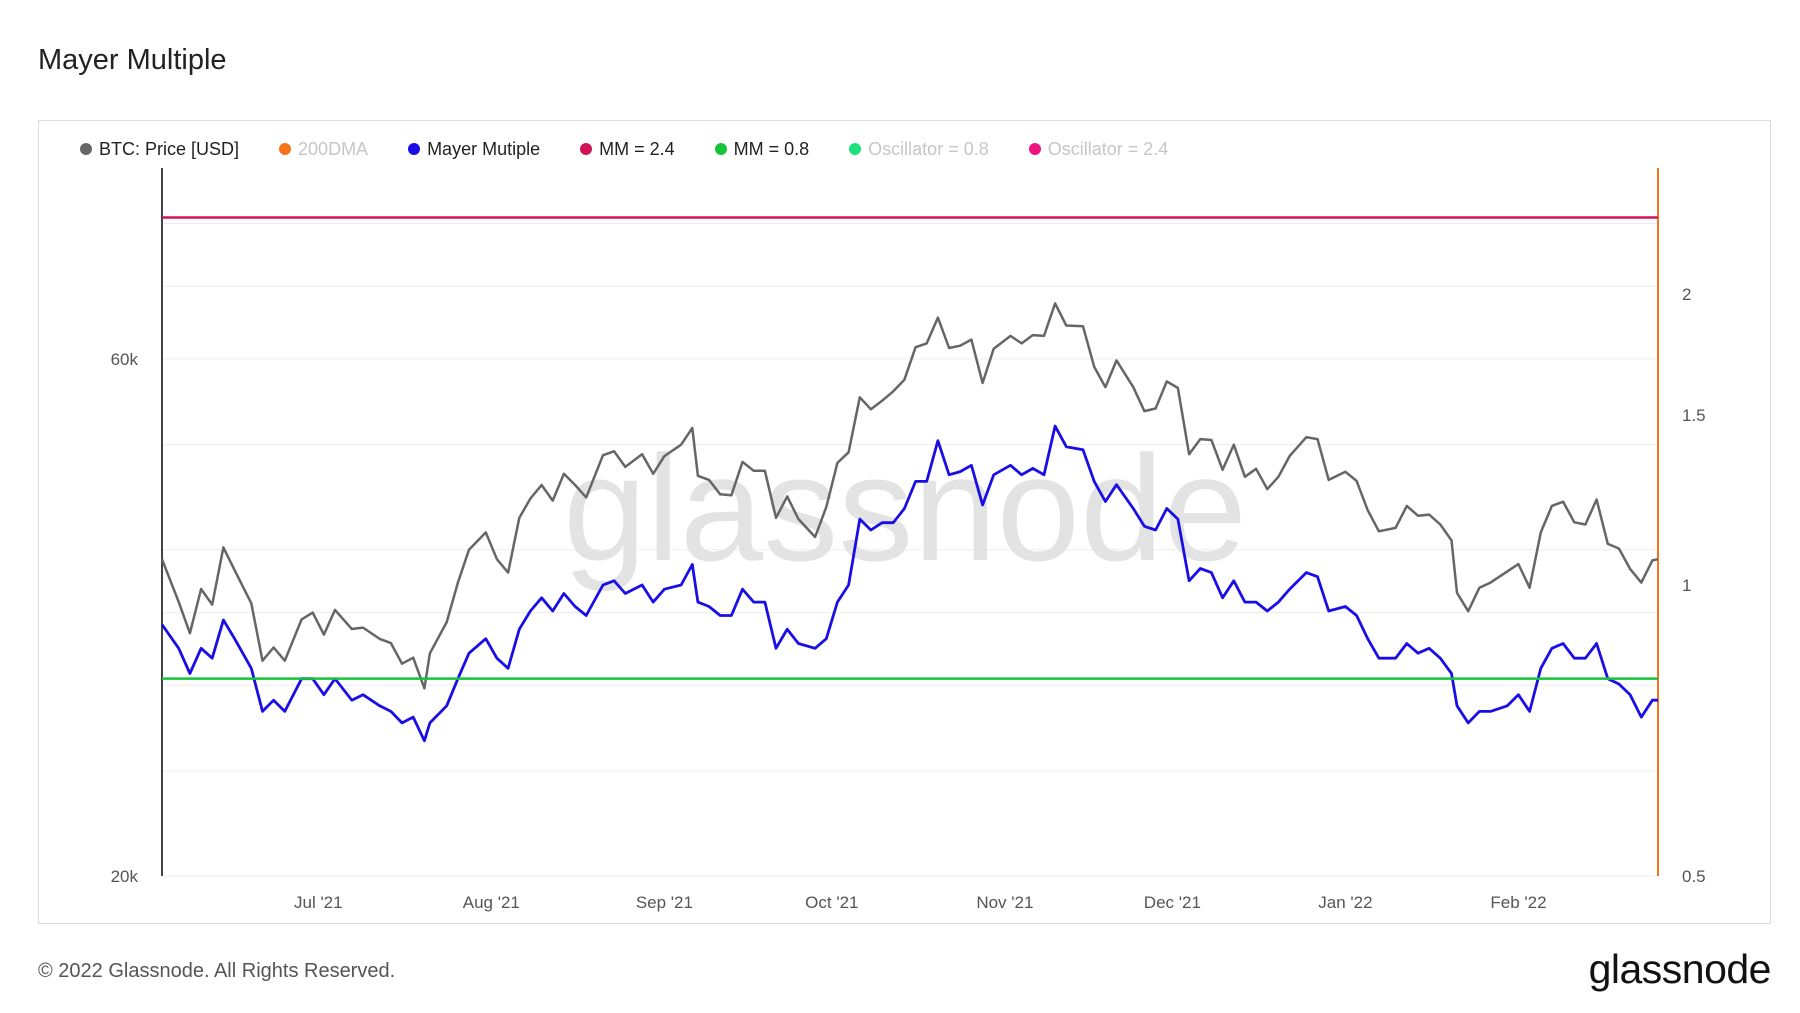 The width and height of the screenshot is (1800, 1013). What do you see at coordinates (169, 148) in the screenshot?
I see `legend-label: BTC: Price [USD]` at bounding box center [169, 148].